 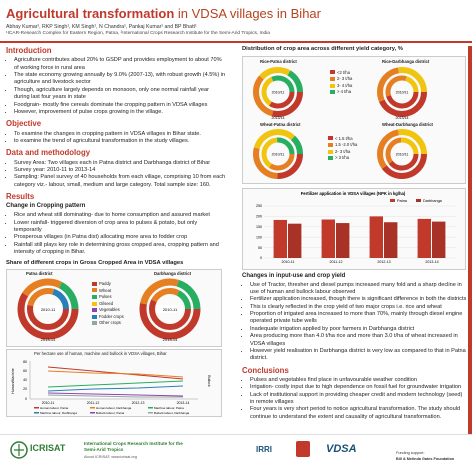 What do you see at coordinates (172, 413) in the screenshot?
I see `legend-label: Bullock labour, Darbhanga` at bounding box center [172, 413].